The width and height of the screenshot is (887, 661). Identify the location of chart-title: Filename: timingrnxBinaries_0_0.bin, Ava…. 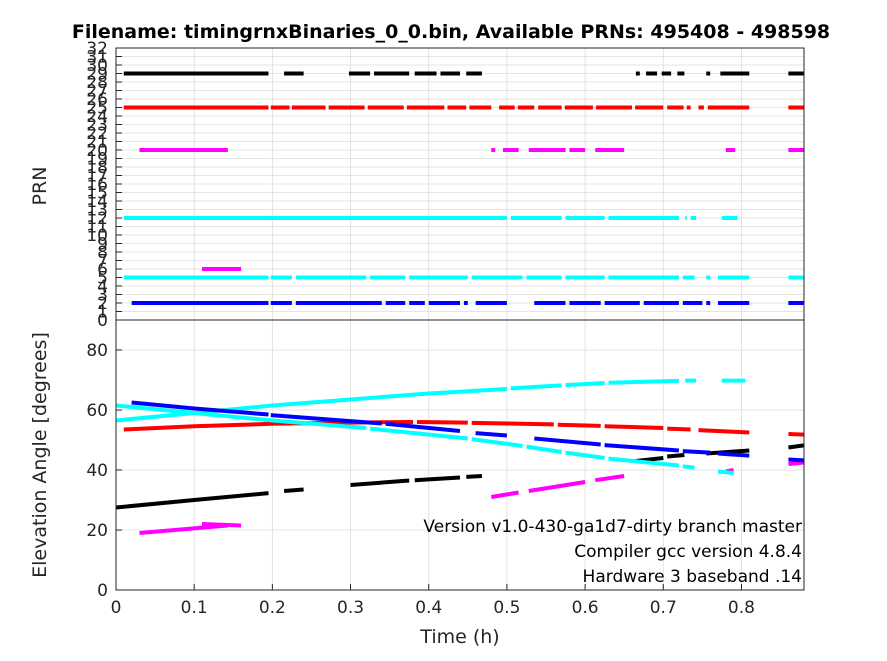
(451, 32).